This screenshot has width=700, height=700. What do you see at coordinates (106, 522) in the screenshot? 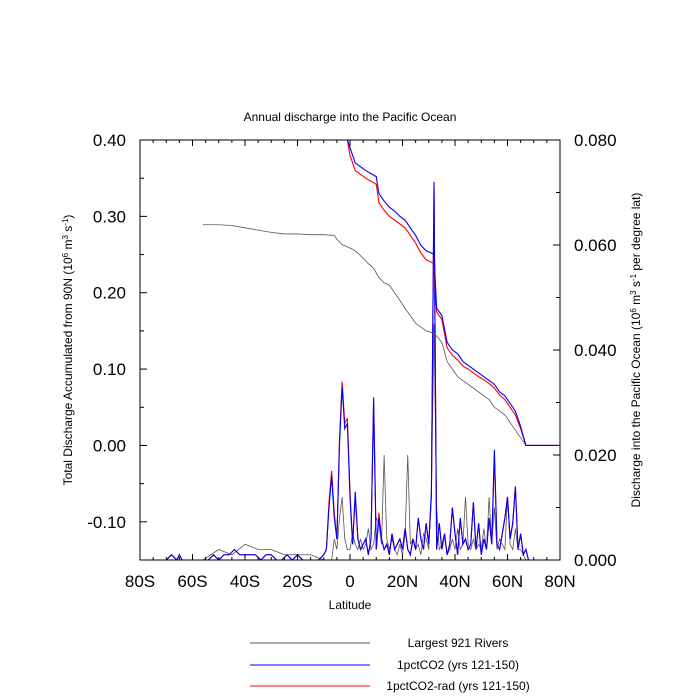
I see `y-left-tick-label: -0.10` at bounding box center [106, 522].